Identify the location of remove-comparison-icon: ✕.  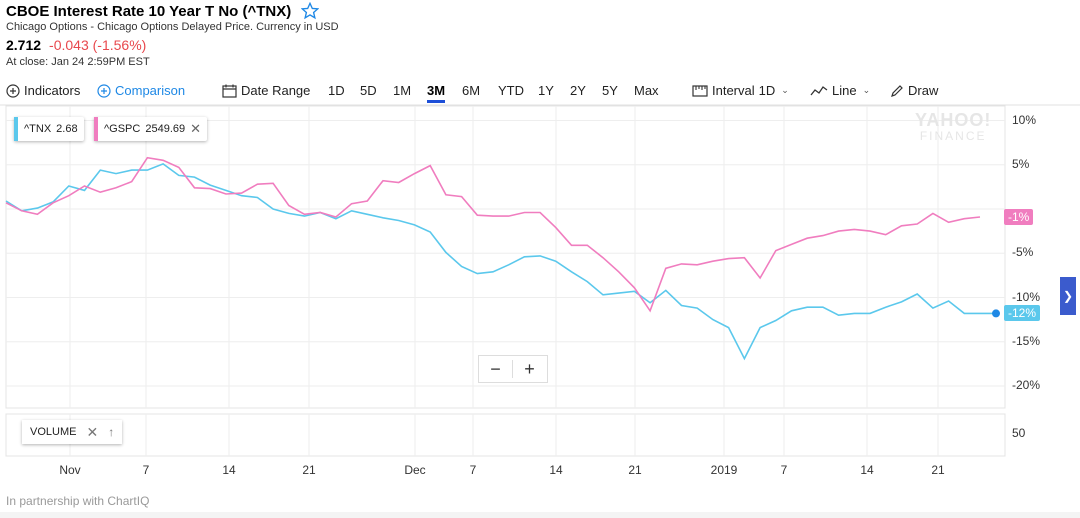
(196, 128).